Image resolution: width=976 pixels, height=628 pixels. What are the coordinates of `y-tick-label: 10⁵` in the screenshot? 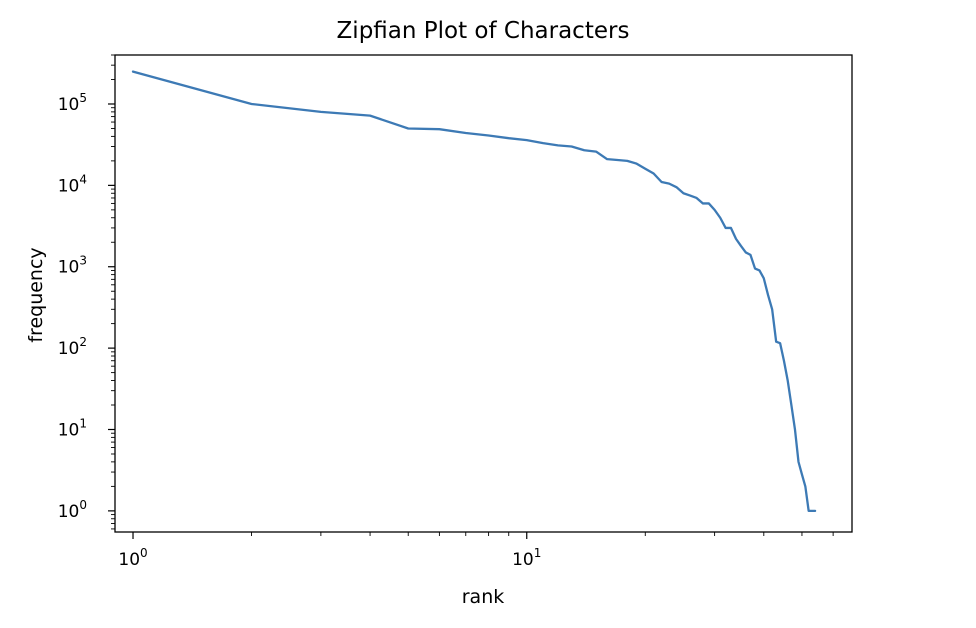 It's located at (72, 103).